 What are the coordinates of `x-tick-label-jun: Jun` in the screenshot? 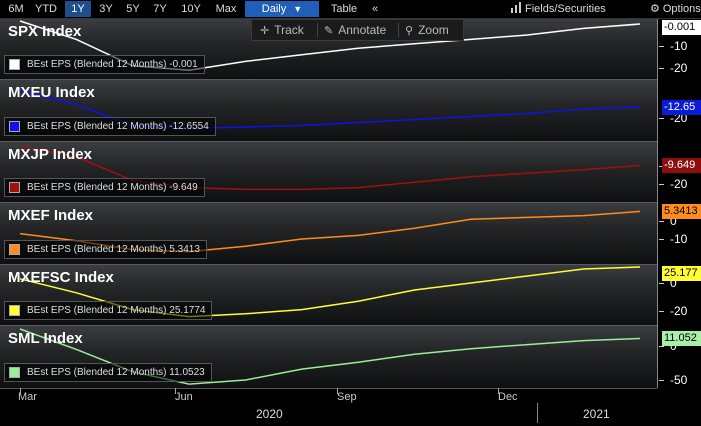 It's located at (184, 397).